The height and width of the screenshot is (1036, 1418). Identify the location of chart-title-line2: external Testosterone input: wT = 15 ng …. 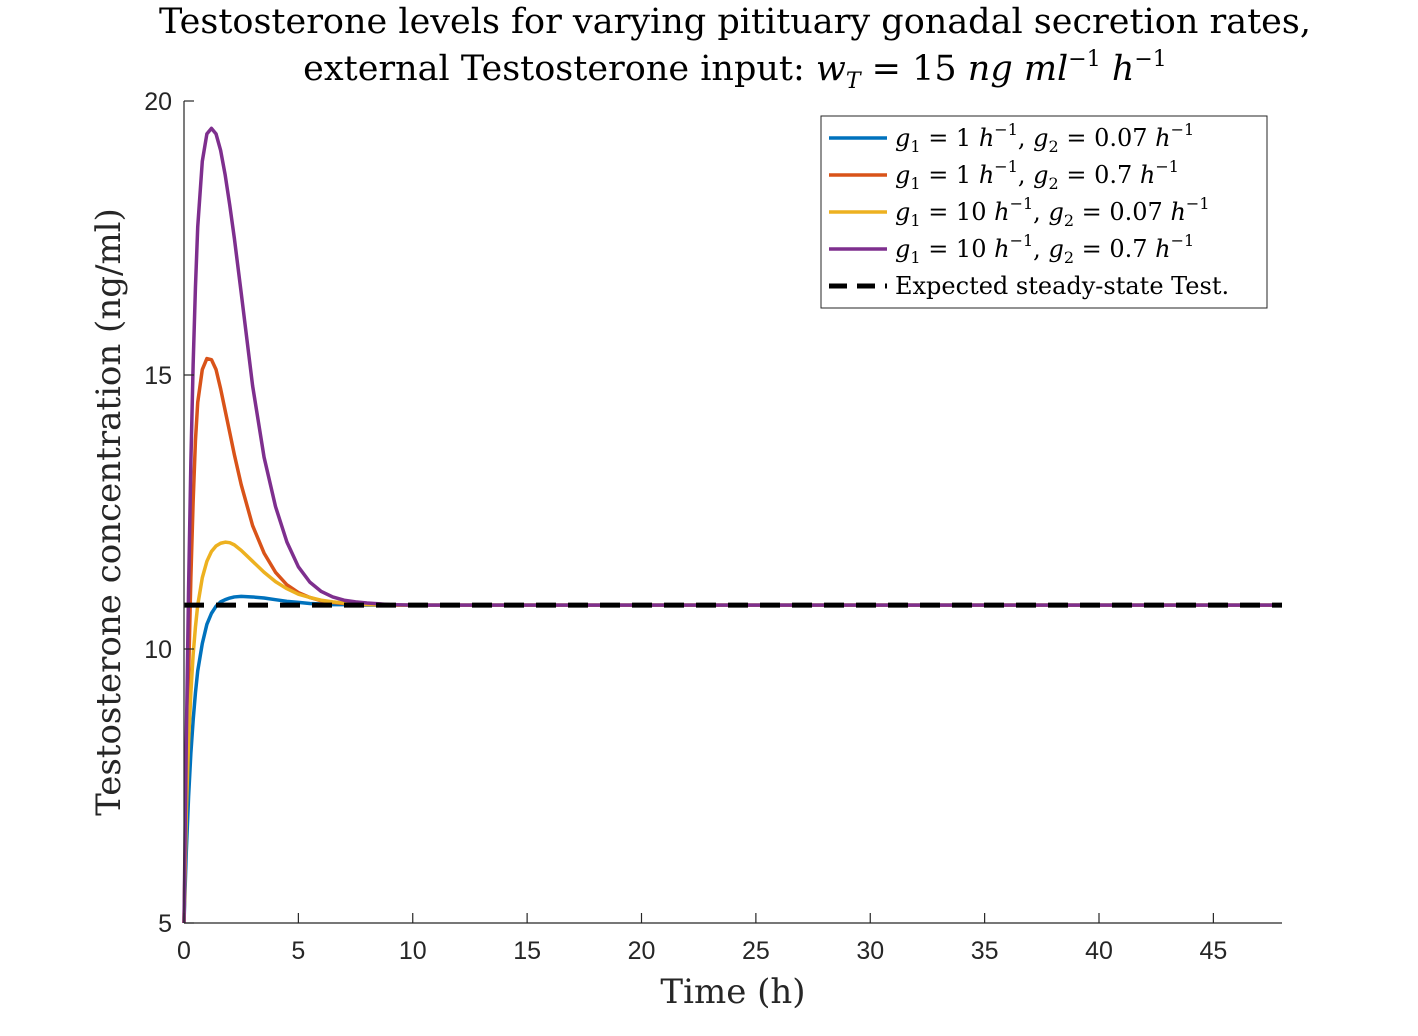
(735, 70).